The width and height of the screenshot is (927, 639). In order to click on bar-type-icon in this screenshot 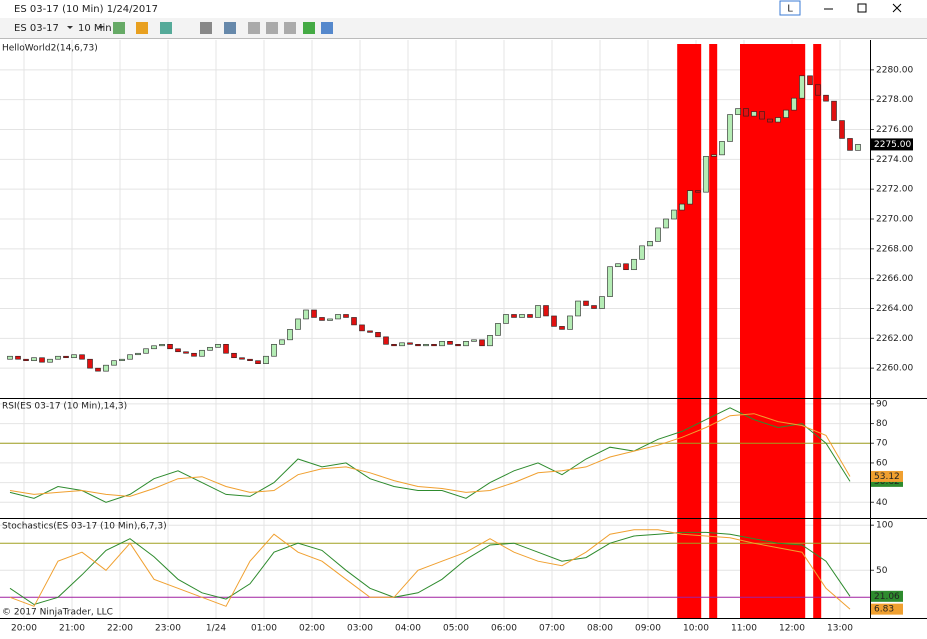, I will do `click(119, 28)`.